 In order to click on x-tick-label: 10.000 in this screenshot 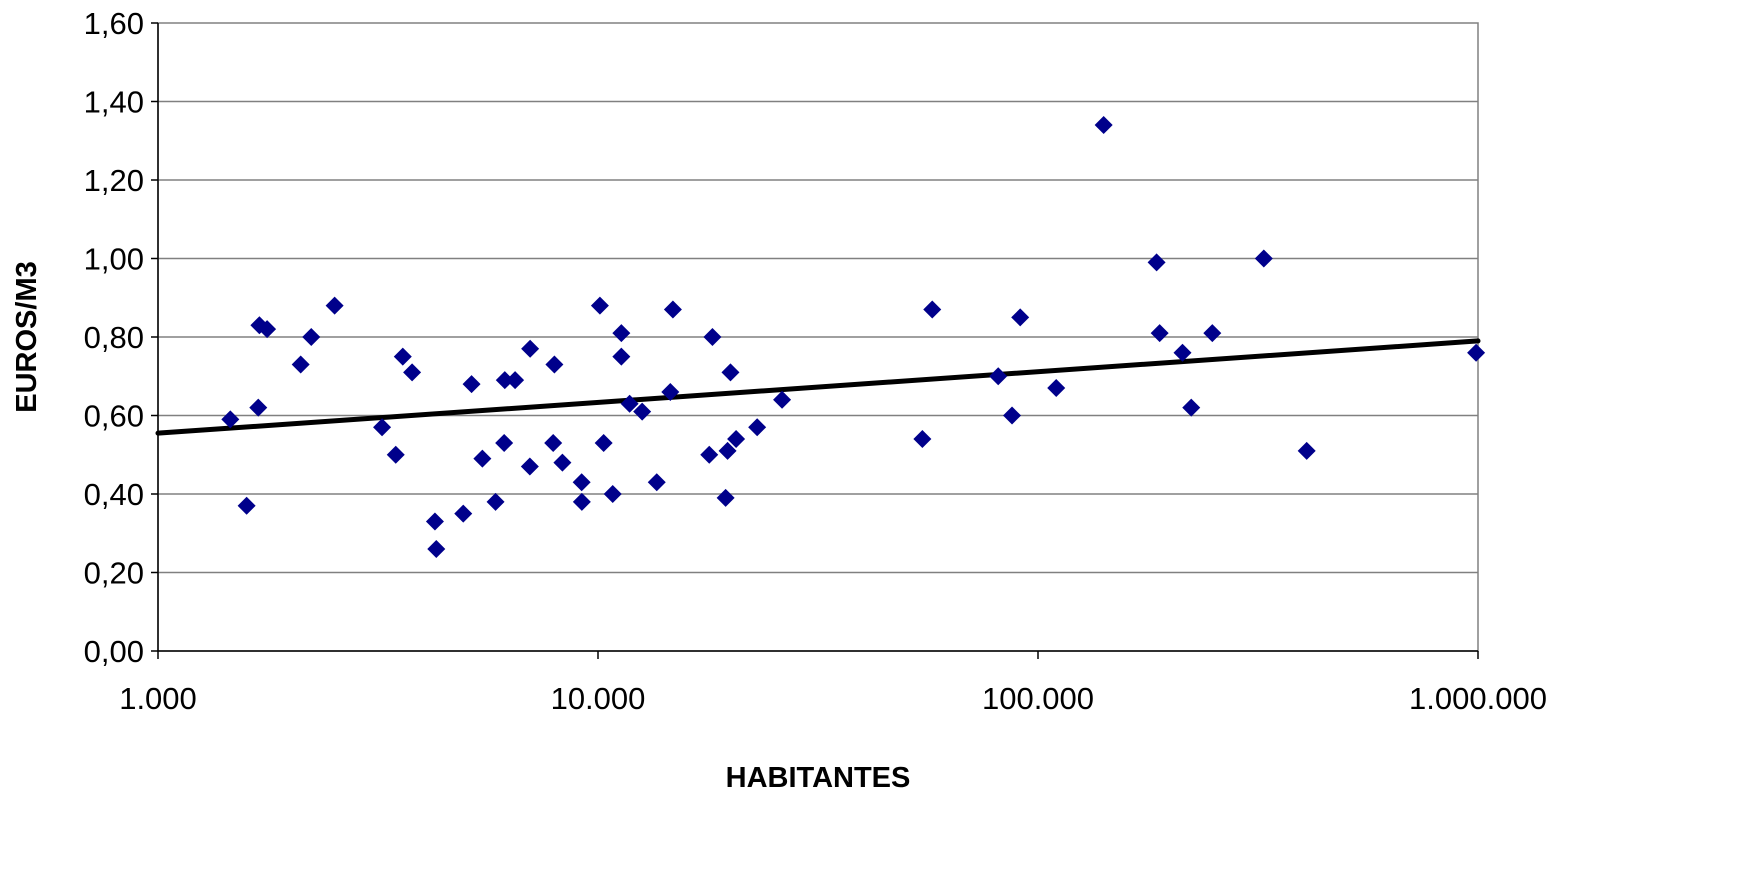, I will do `click(598, 698)`.